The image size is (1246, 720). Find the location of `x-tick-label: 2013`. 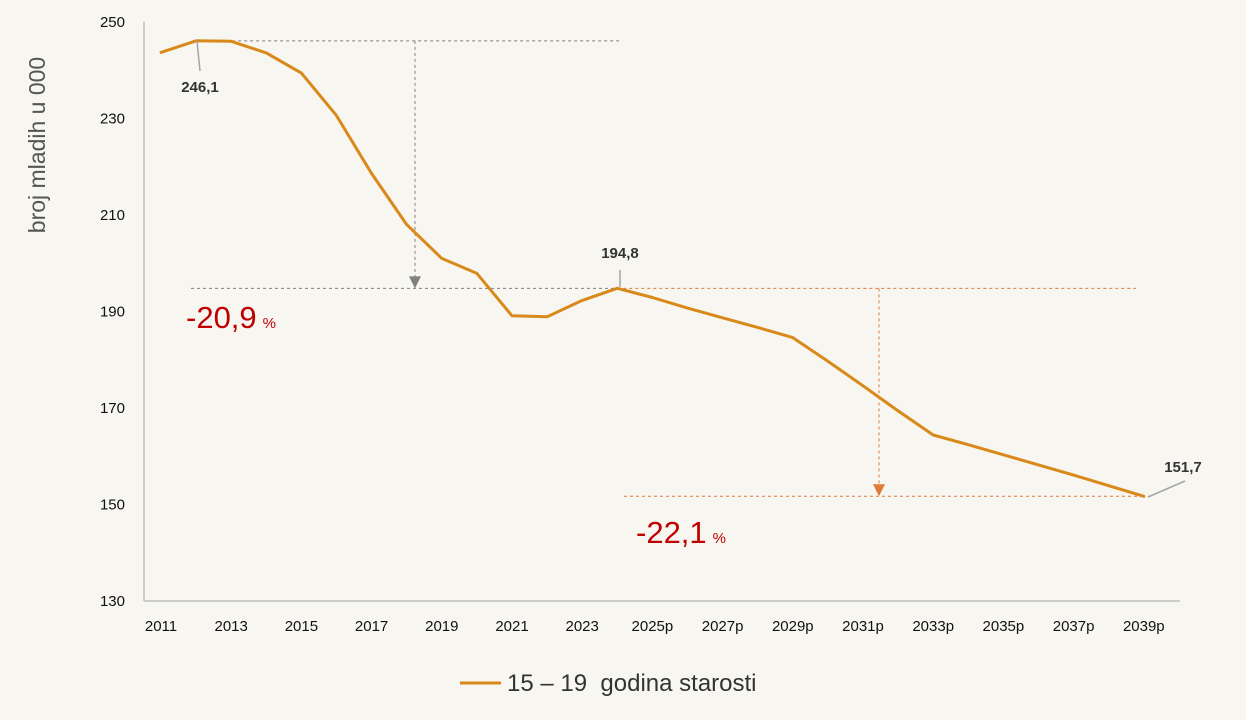

x-tick-label: 2013 is located at coordinates (231, 626).